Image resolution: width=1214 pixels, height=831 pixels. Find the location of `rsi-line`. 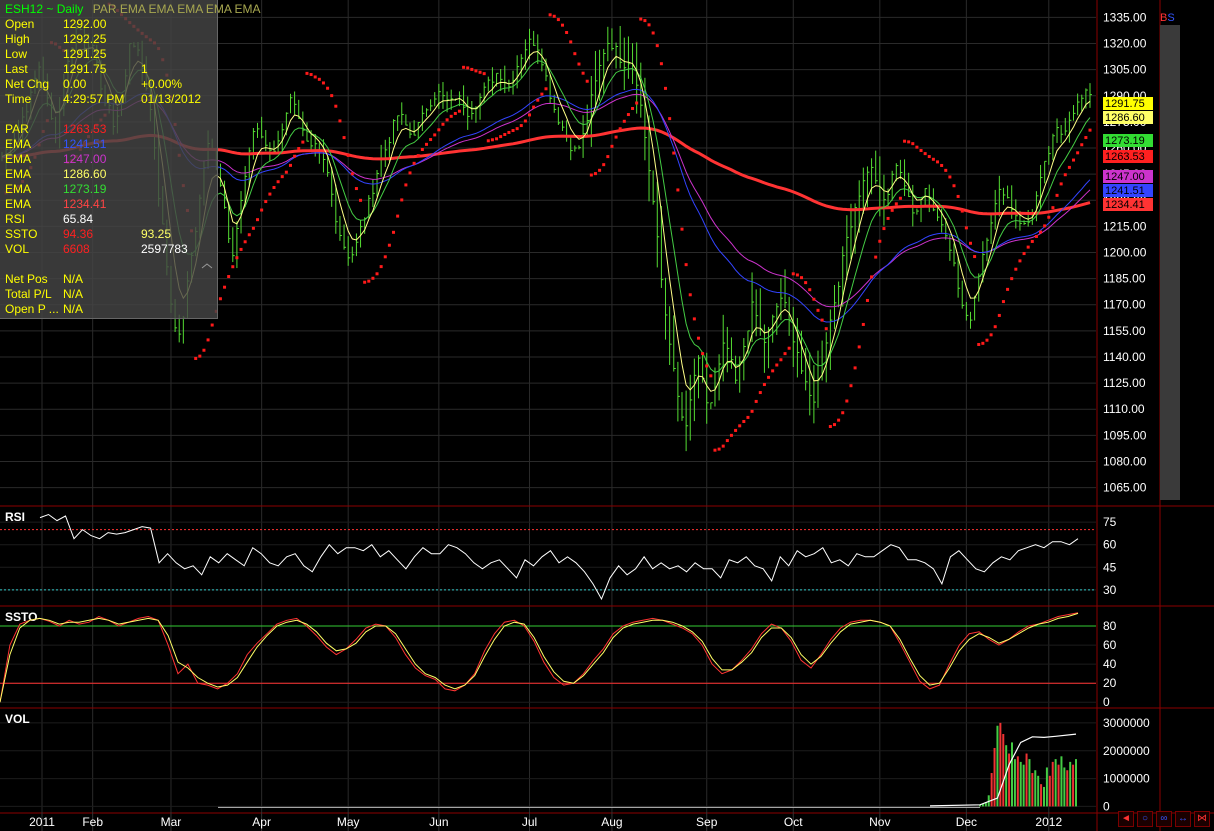

rsi-line is located at coordinates (559, 557).